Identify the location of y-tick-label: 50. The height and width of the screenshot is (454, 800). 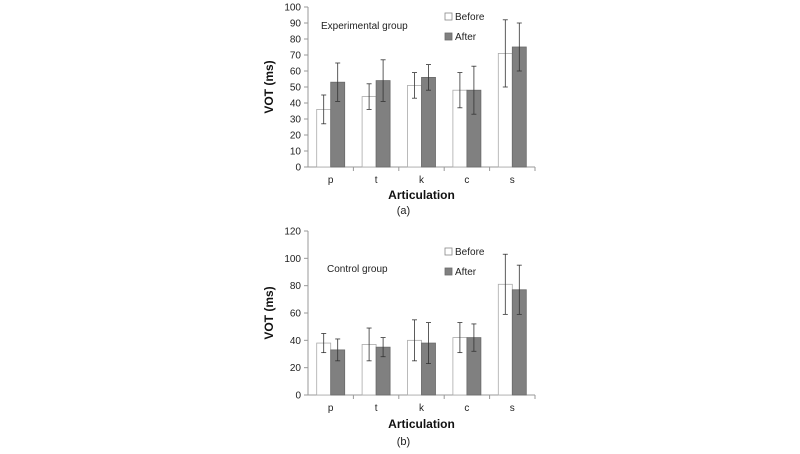
(296, 88).